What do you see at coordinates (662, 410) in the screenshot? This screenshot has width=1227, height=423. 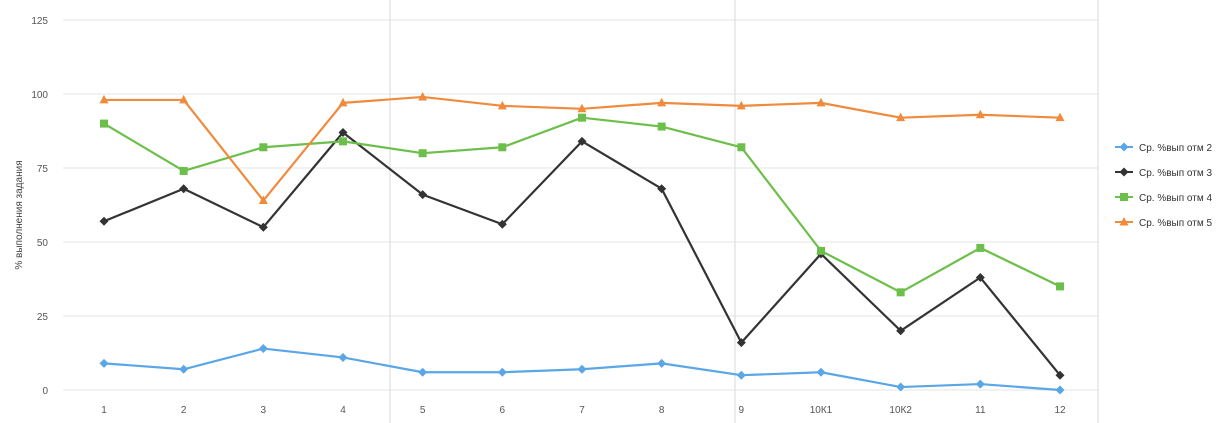 I see `x-tick-label: 8` at bounding box center [662, 410].